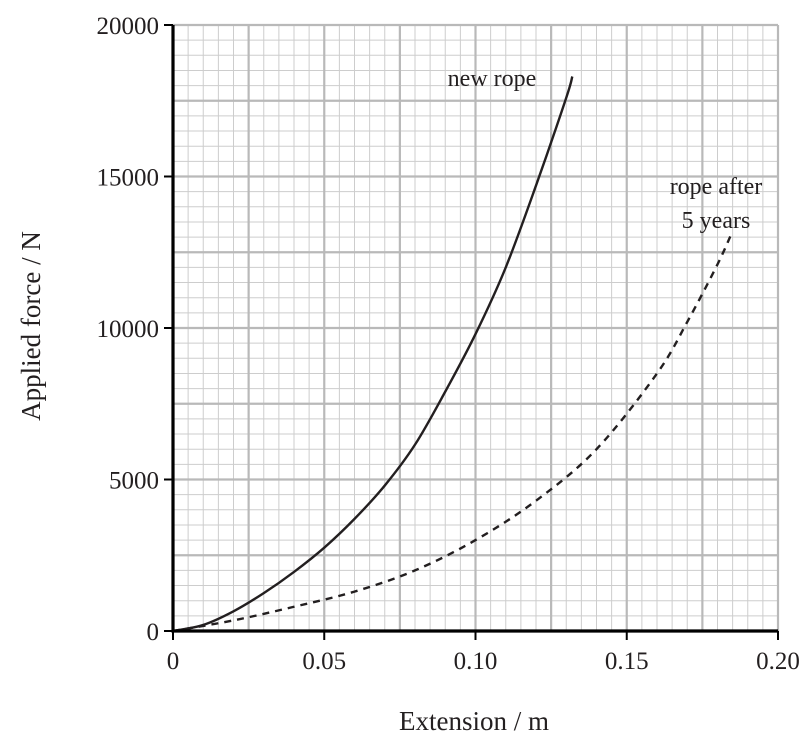  I want to click on x-axis-label: Extension / m, so click(474, 721).